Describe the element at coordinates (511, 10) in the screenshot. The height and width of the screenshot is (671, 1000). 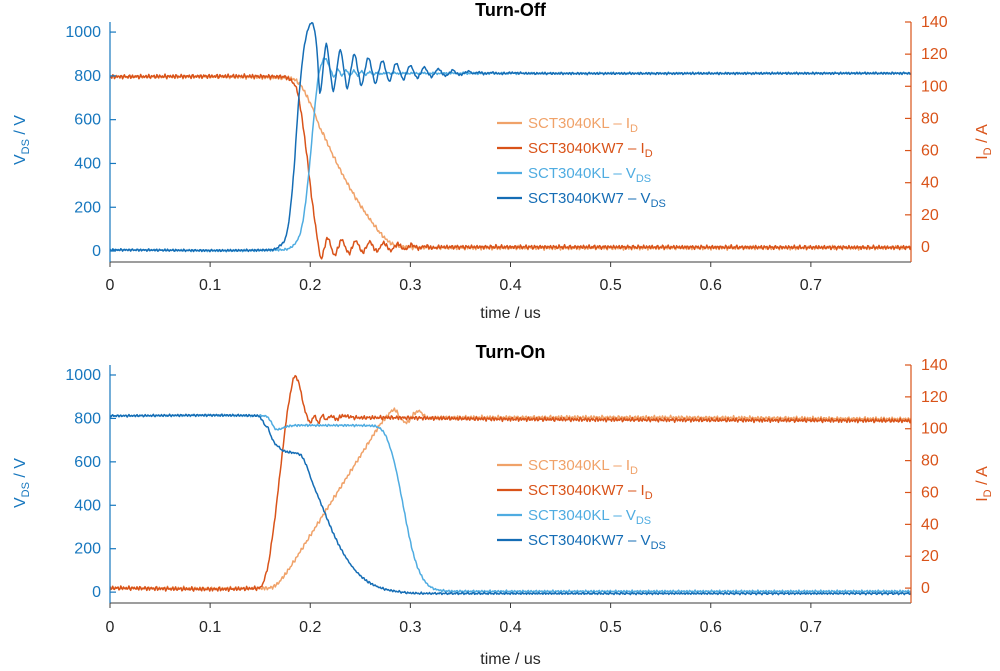
I see `chart-title: Turn-Off` at that location.